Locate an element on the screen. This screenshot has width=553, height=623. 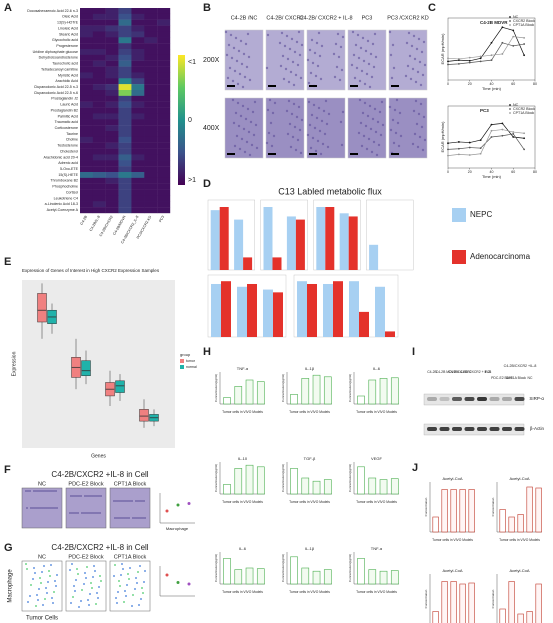
row-label: Tetradecanoyl carnitine is located at coordinates (59, 69).